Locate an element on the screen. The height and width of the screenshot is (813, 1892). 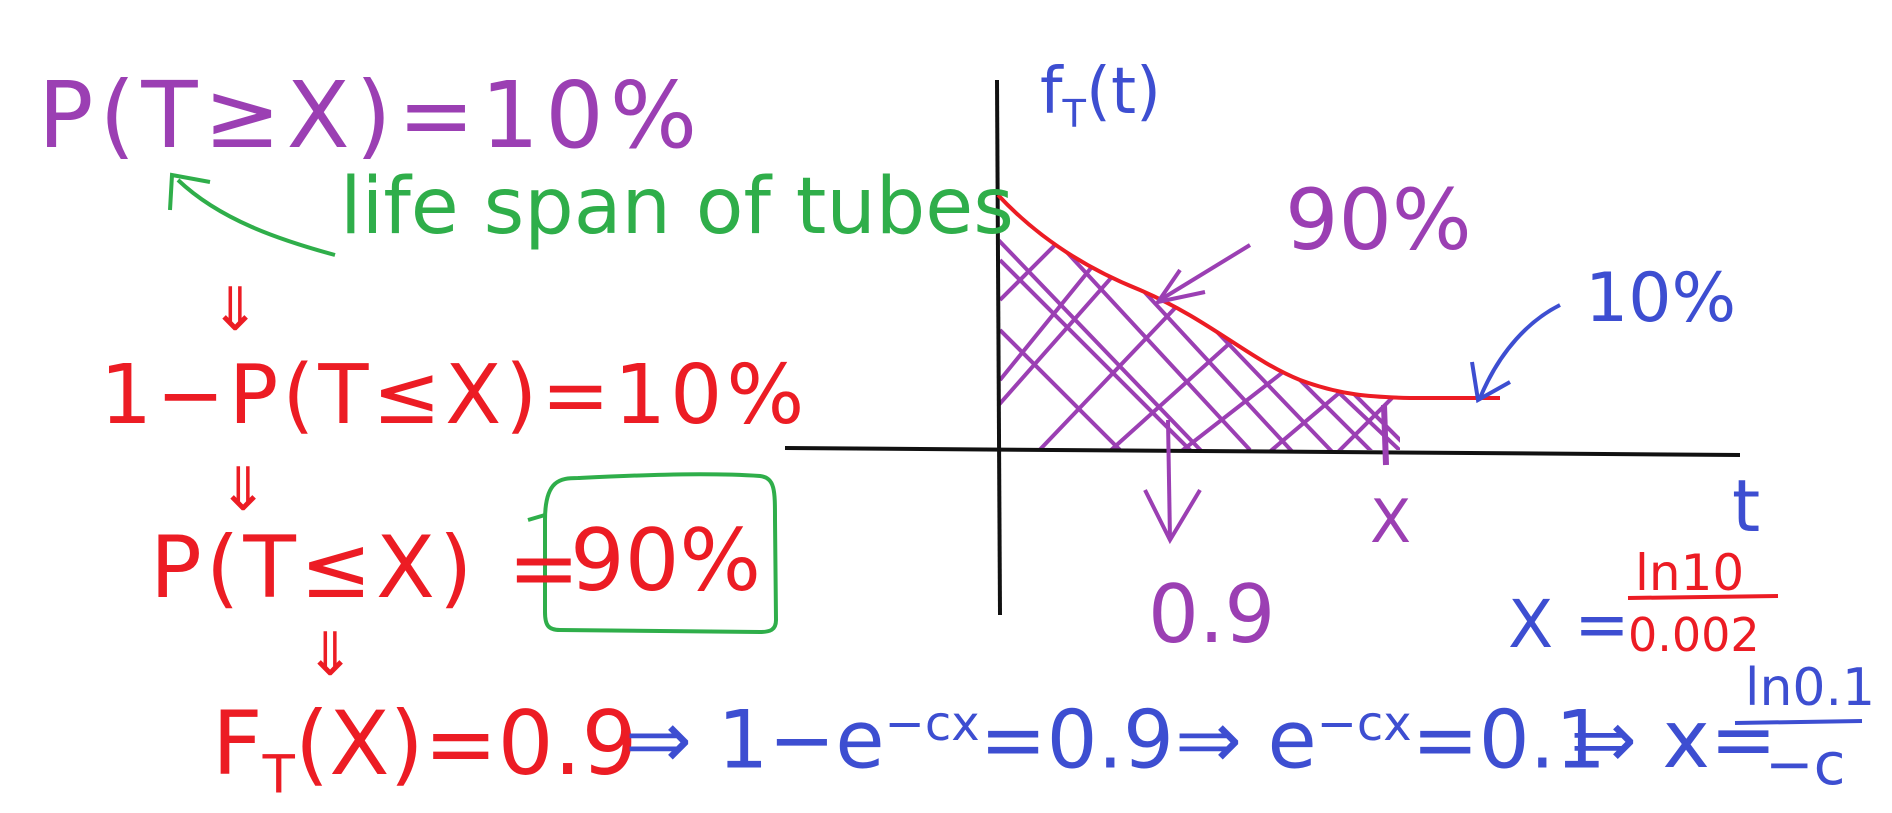
result-numerator: ln10 is located at coordinates (1690, 573).